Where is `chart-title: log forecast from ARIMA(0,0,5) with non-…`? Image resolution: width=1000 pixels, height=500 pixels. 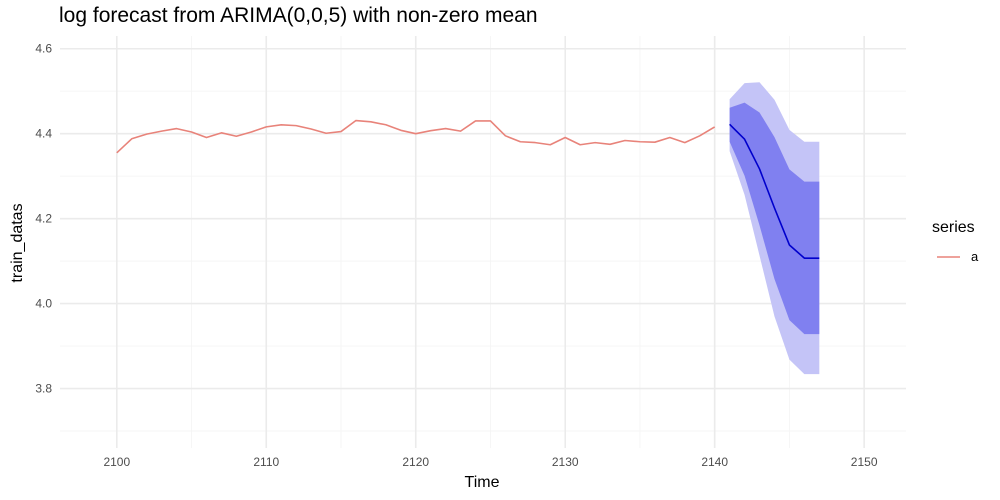
chart-title: log forecast from ARIMA(0,0,5) with non-… is located at coordinates (298, 15).